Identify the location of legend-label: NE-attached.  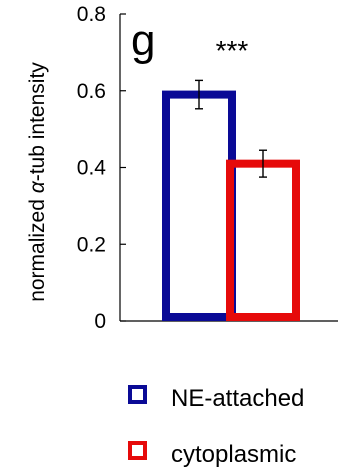
(237, 398).